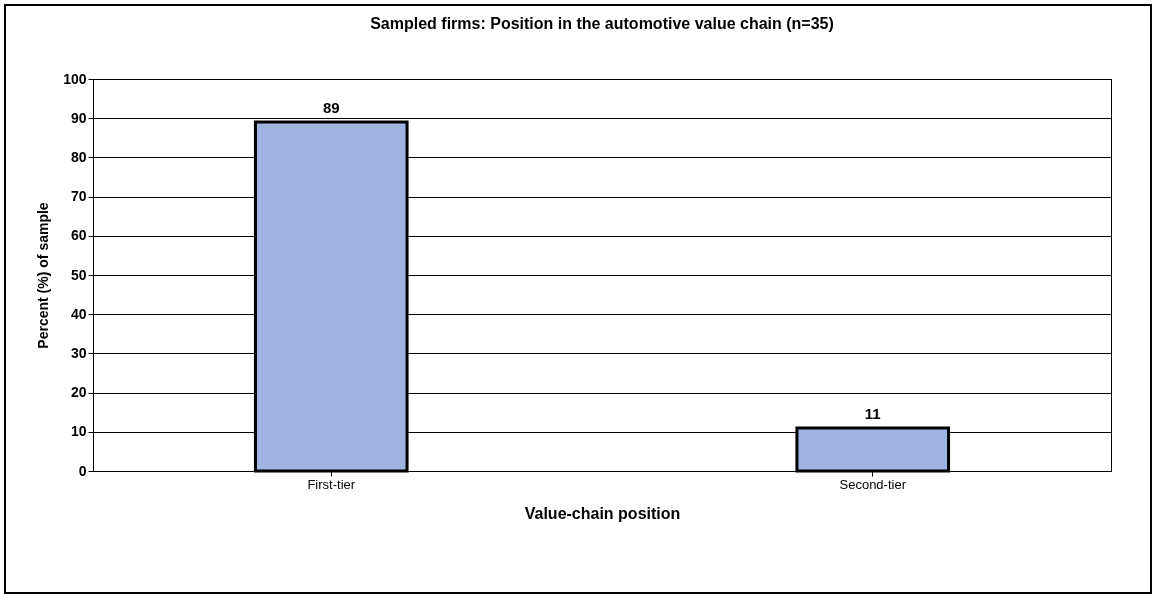  Describe the element at coordinates (602, 513) in the screenshot. I see `x-axis-title: Value-chain position` at that location.